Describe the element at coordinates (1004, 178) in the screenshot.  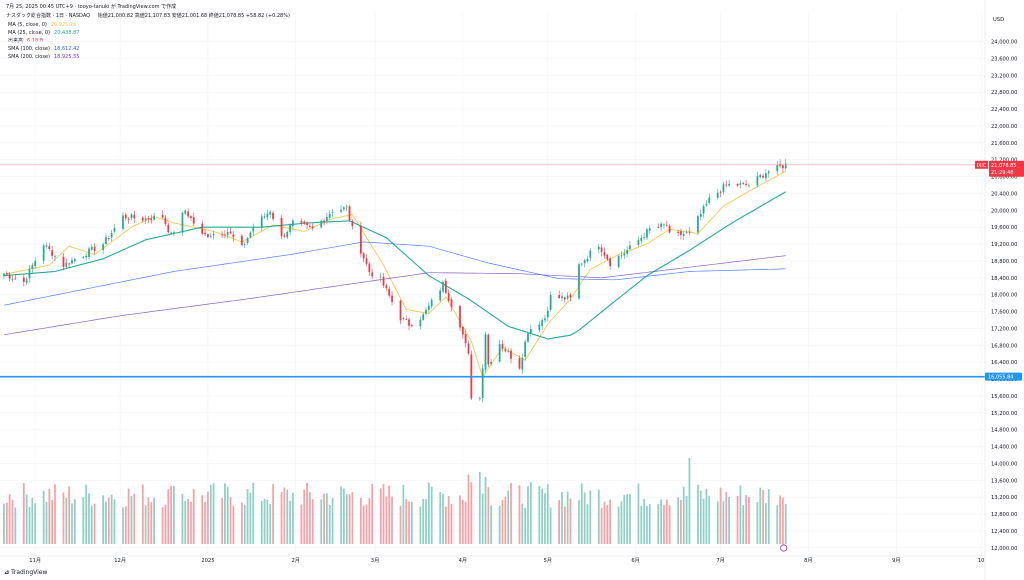
I see `price-tick-label: 20,800.00` at that location.